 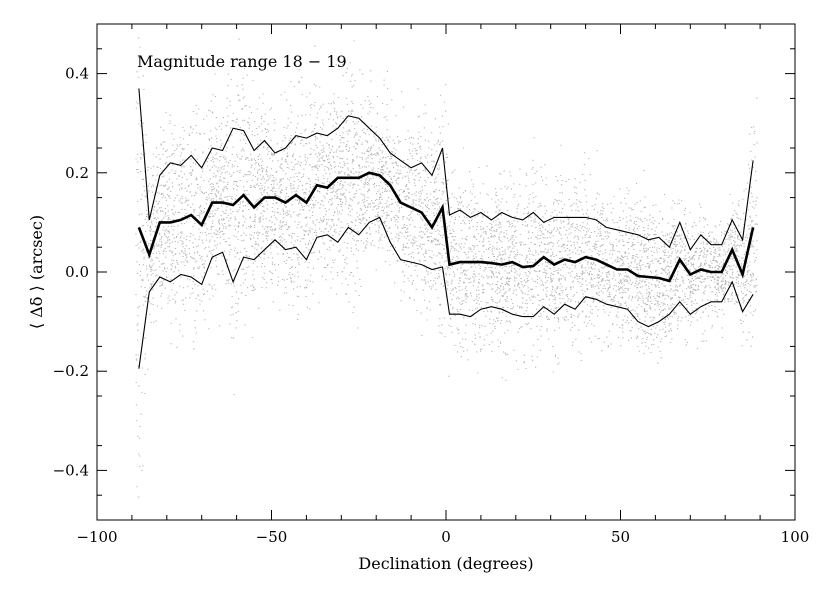 I want to click on y-tick-label: −0.4, so click(x=71, y=470).